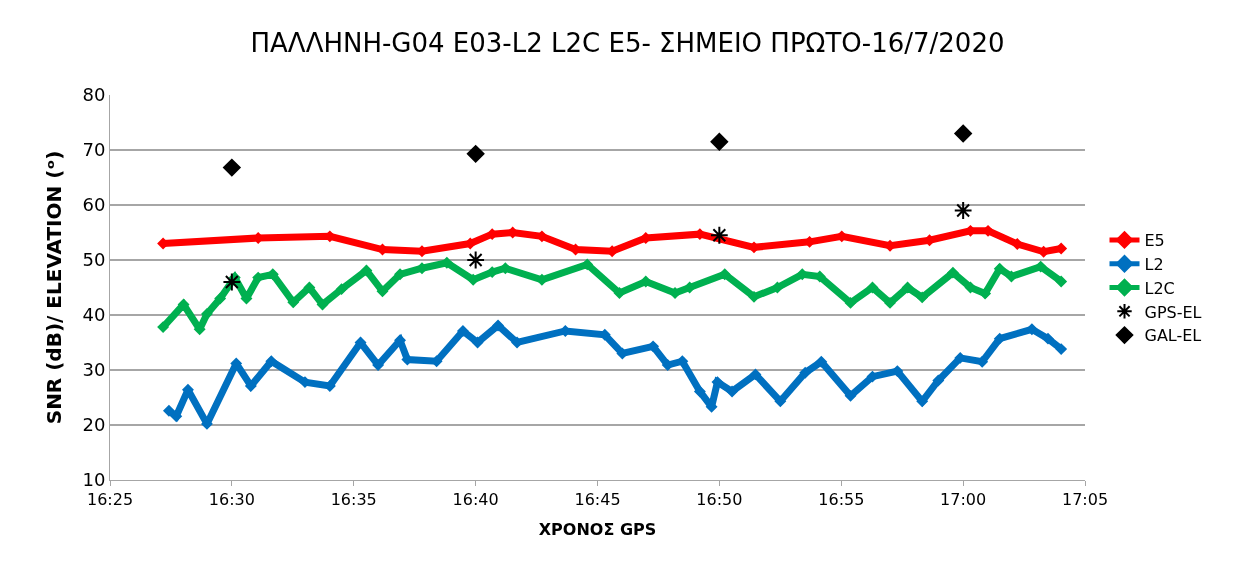 This screenshot has height=565, width=1255. I want to click on x-axis-title: ΧΡΟΝΟΣ GPS, so click(597, 529).